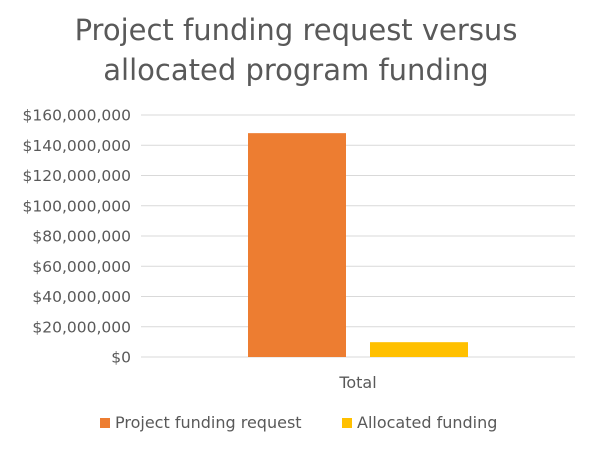 This screenshot has width=592, height=454. Describe the element at coordinates (81, 327) in the screenshot. I see `y-tick-label: $20,000,000` at that location.